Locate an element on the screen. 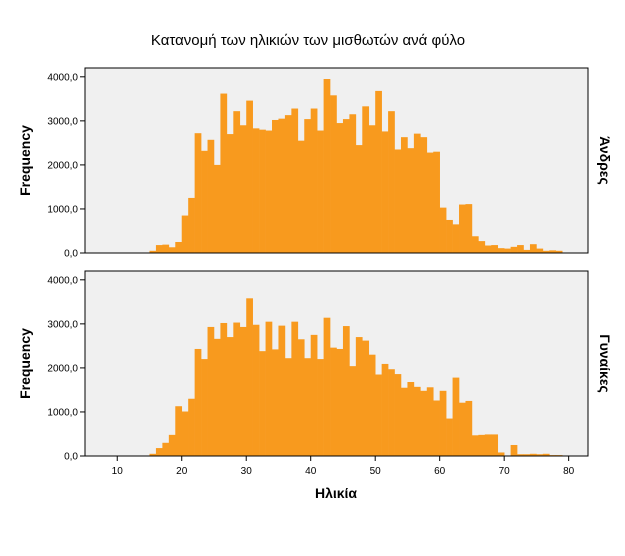  x-tick-label: 30 is located at coordinates (247, 471).